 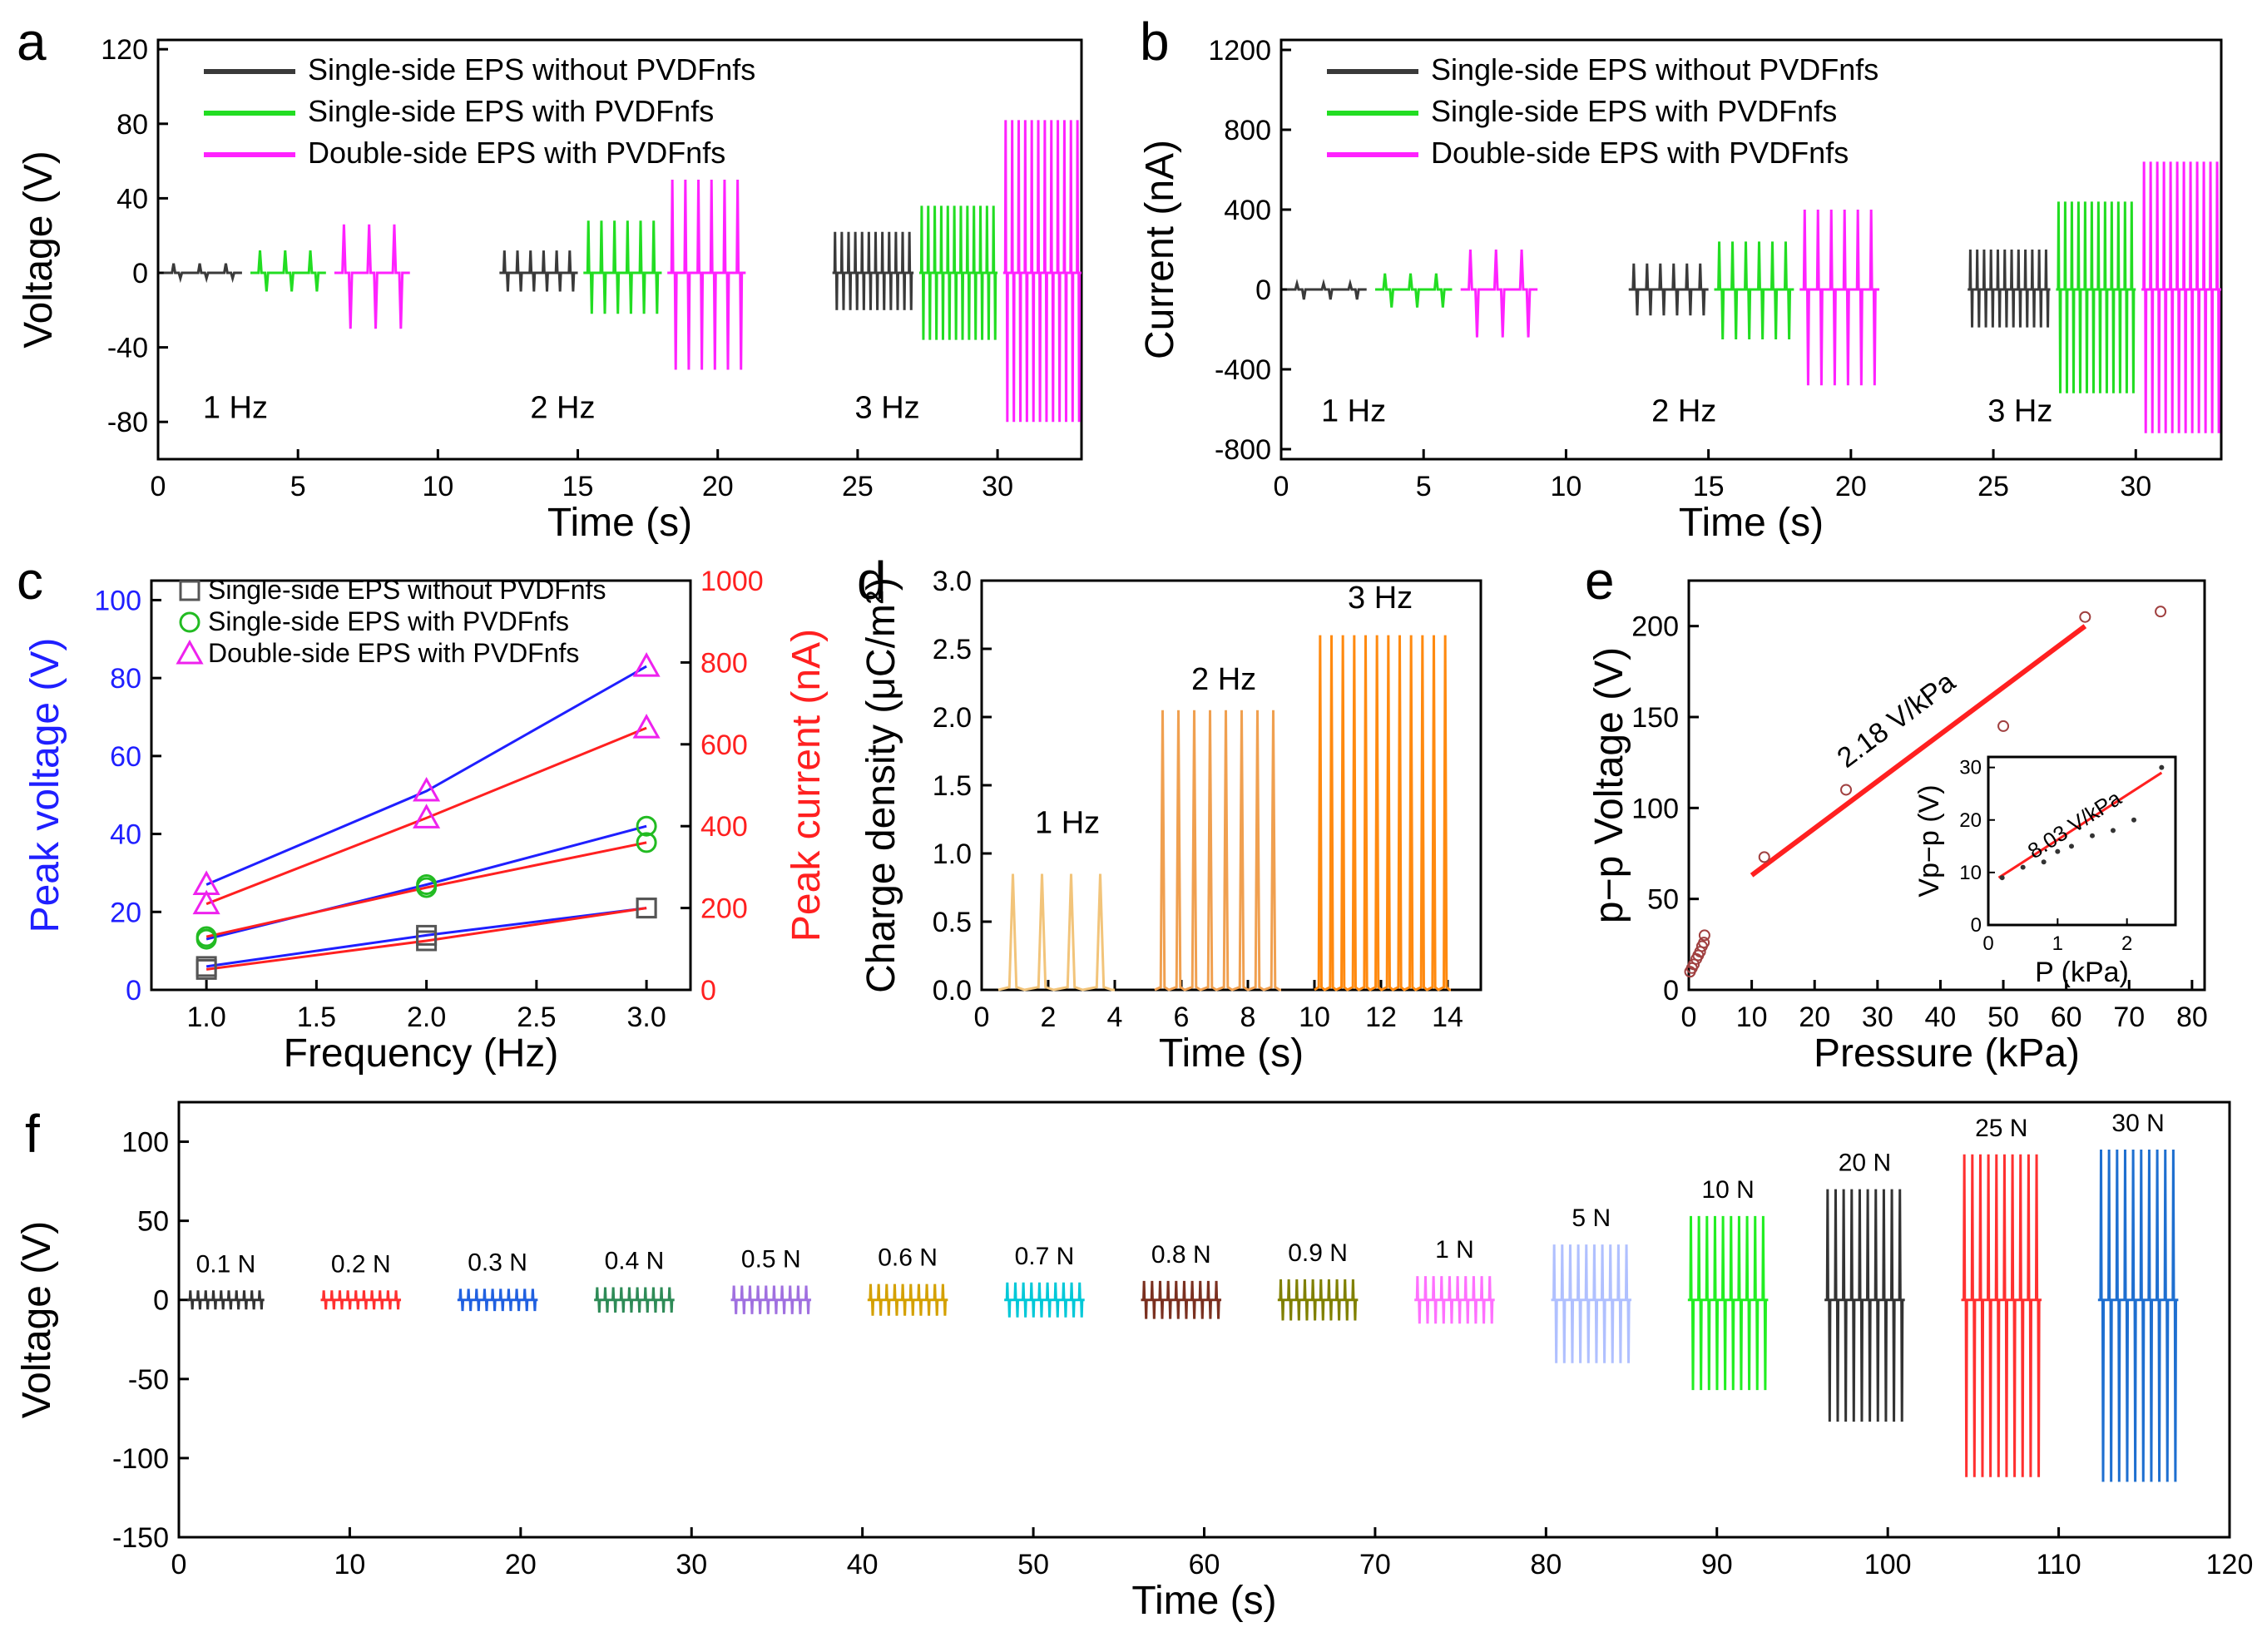 I want to click on x-tick-label: 25, so click(x=858, y=486).